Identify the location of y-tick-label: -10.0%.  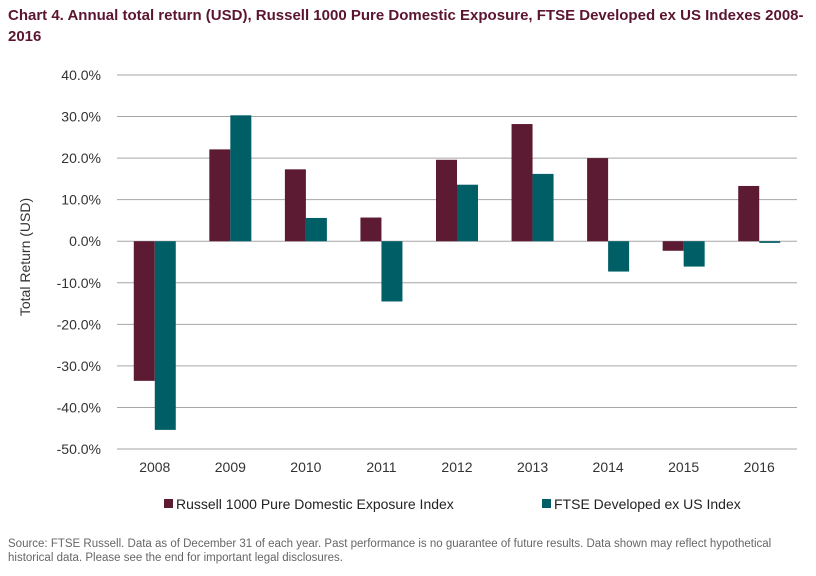
(79, 283).